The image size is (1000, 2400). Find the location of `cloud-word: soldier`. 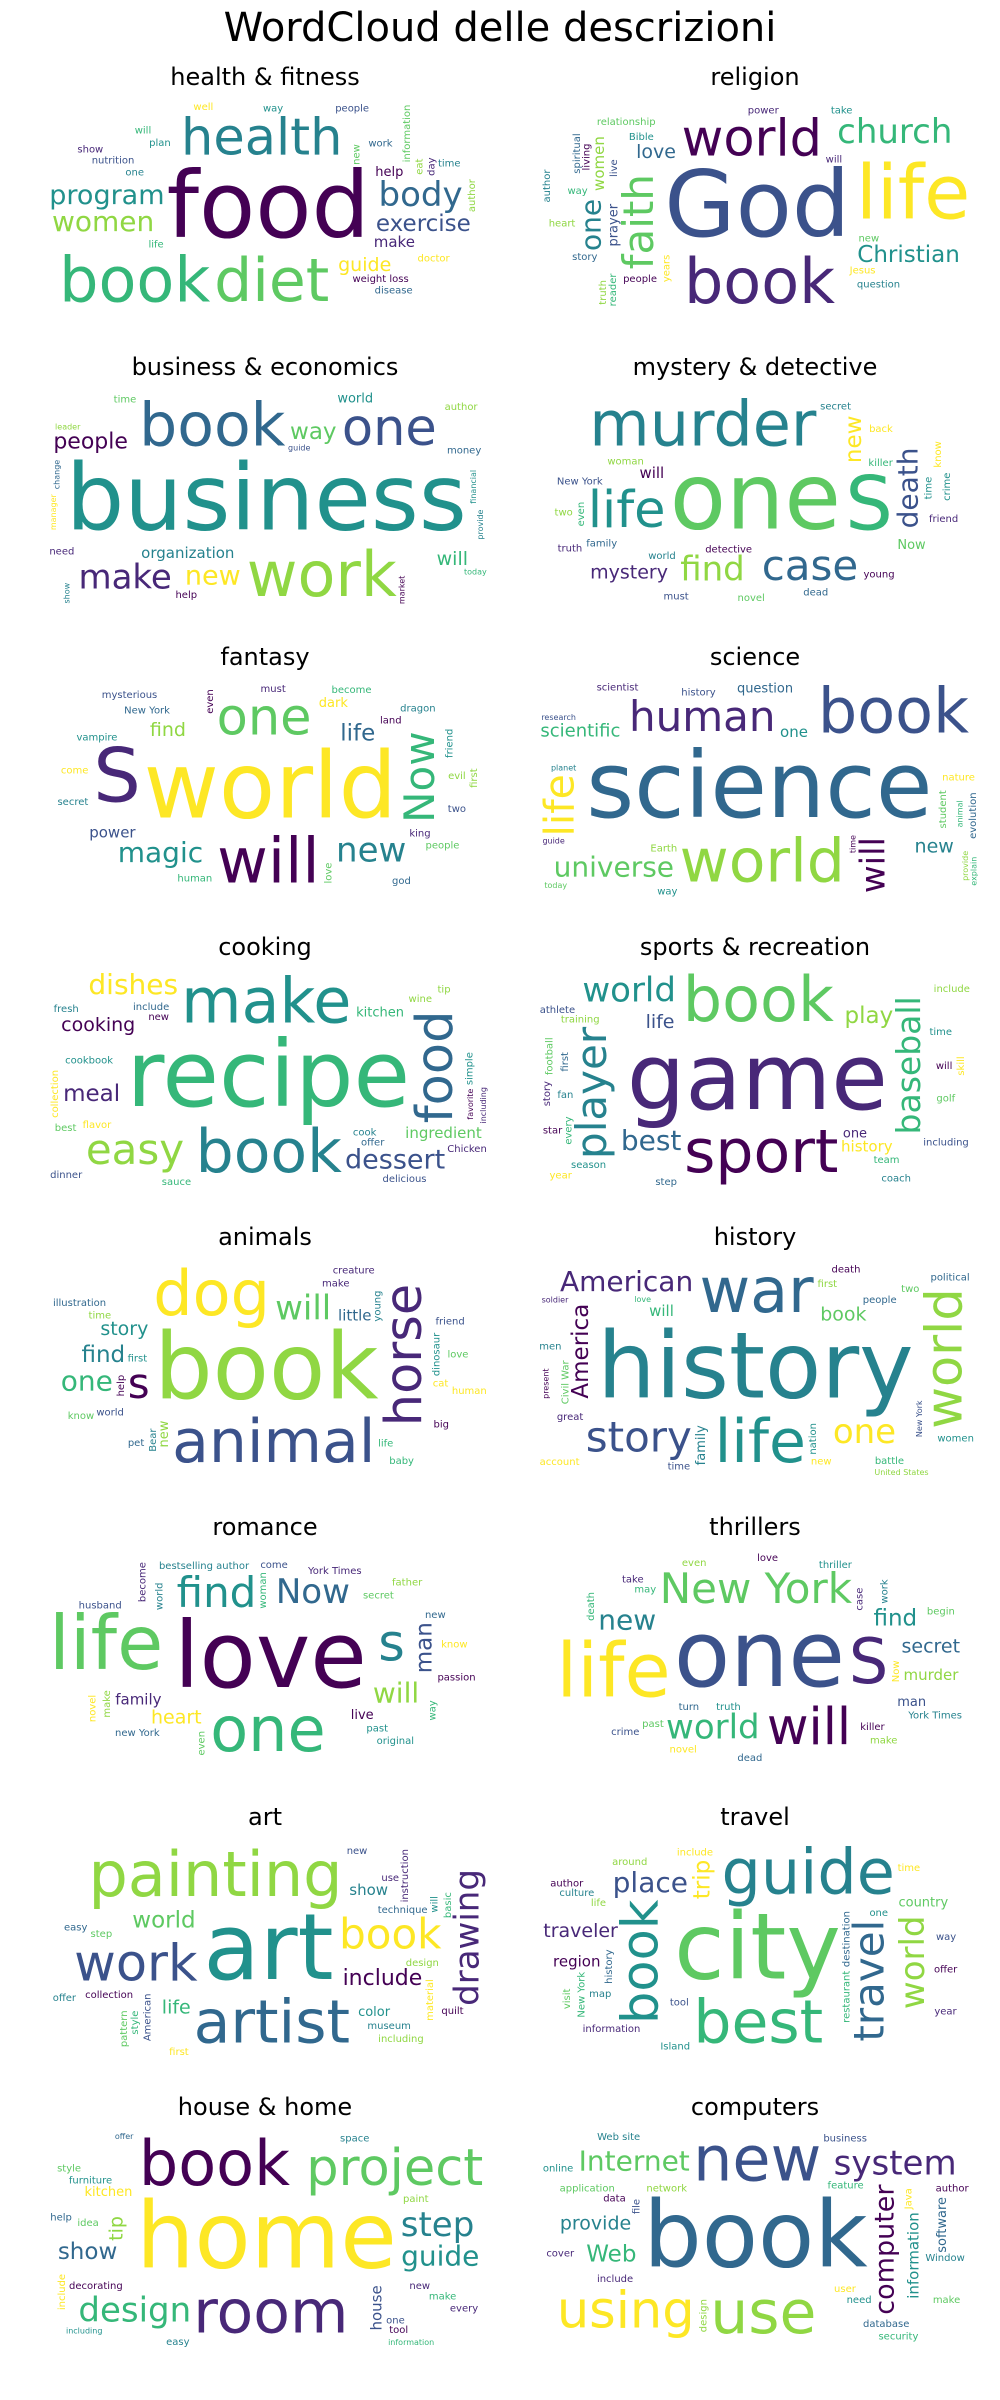

cloud-word: soldier is located at coordinates (556, 1299).